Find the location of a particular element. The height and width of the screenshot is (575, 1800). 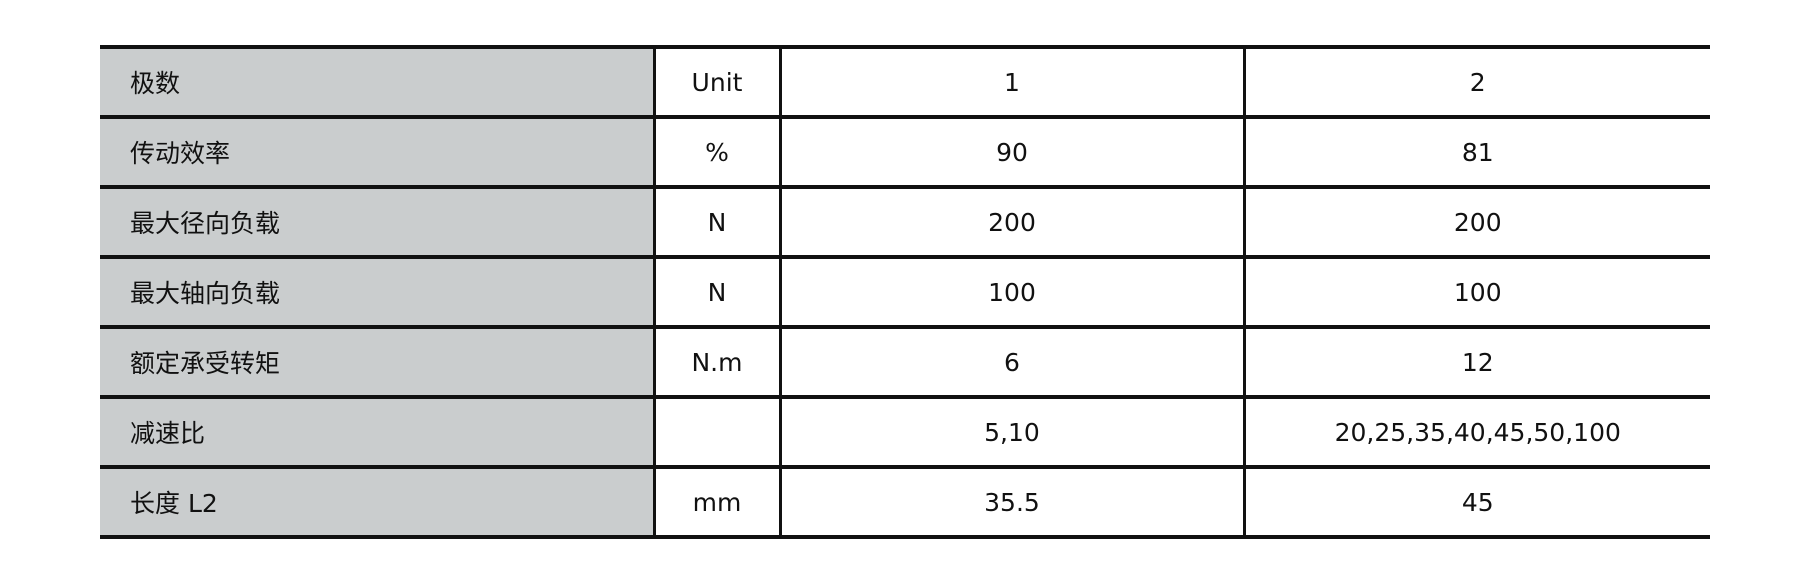

table-row: 最大轴向负载 N 100 100 is located at coordinates (905, 292).